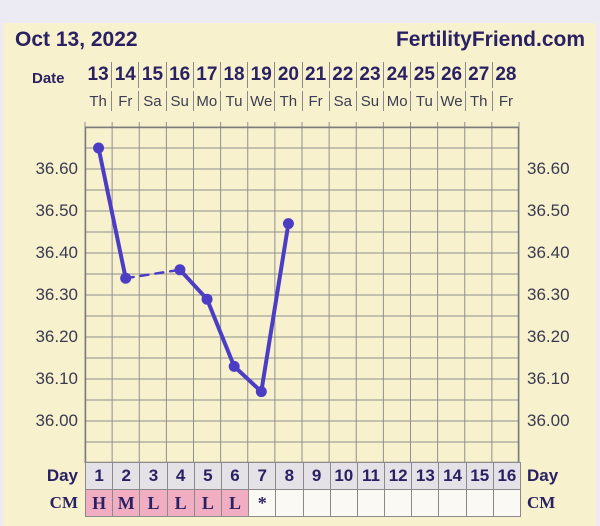  What do you see at coordinates (343, 476) in the screenshot?
I see `cycle-day-cell: 10` at bounding box center [343, 476].